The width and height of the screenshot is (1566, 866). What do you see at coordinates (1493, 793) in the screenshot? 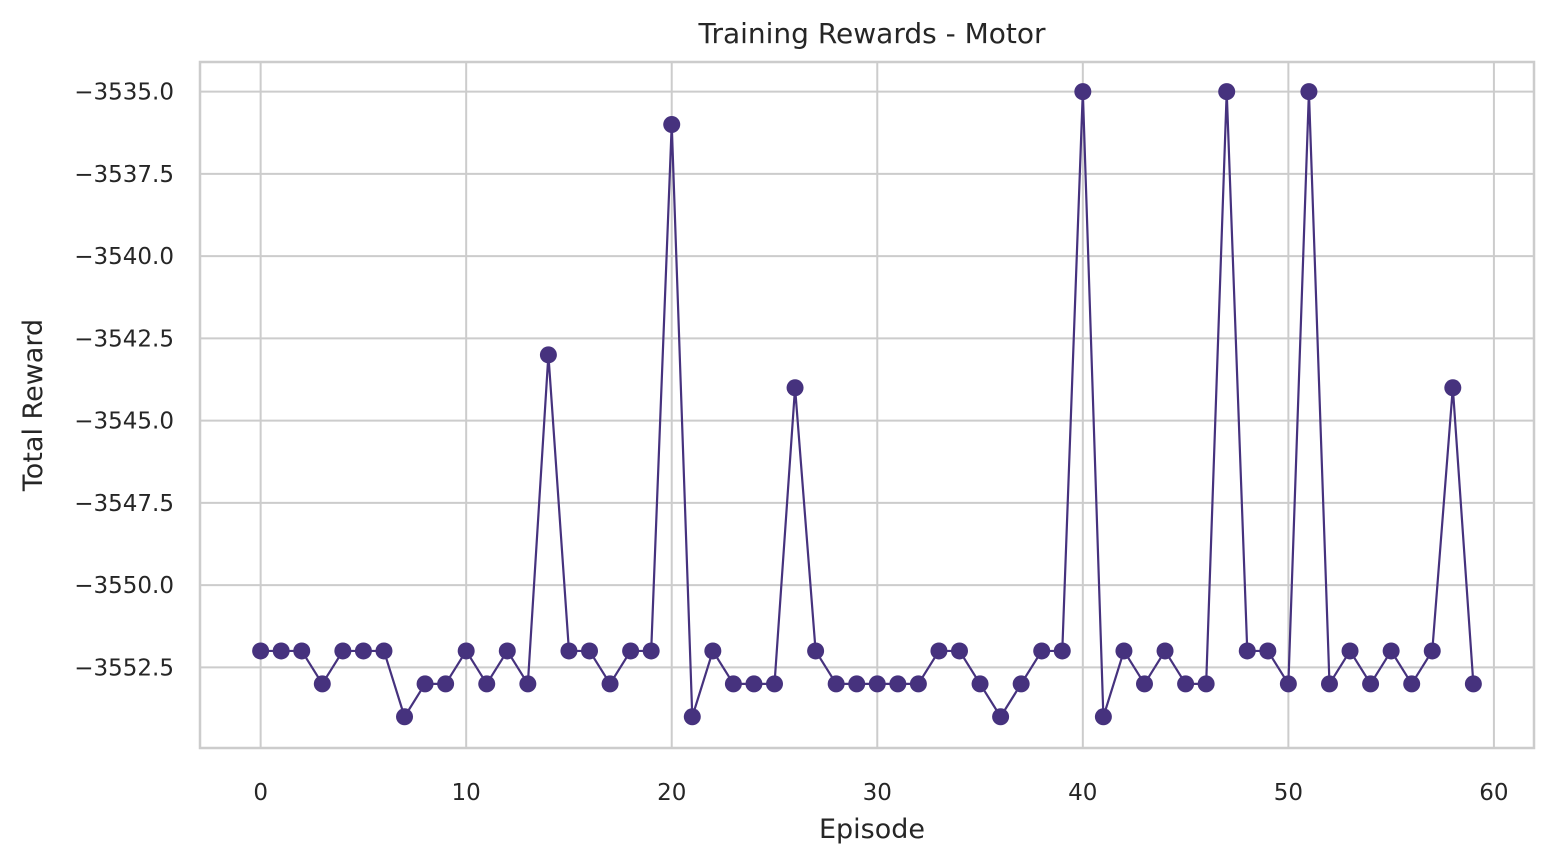
I see `x-tick-label: 60` at bounding box center [1493, 793].